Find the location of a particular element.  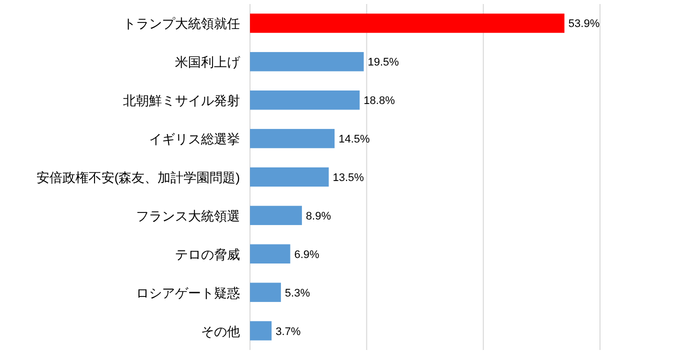

data-label: 19.5% is located at coordinates (384, 62).